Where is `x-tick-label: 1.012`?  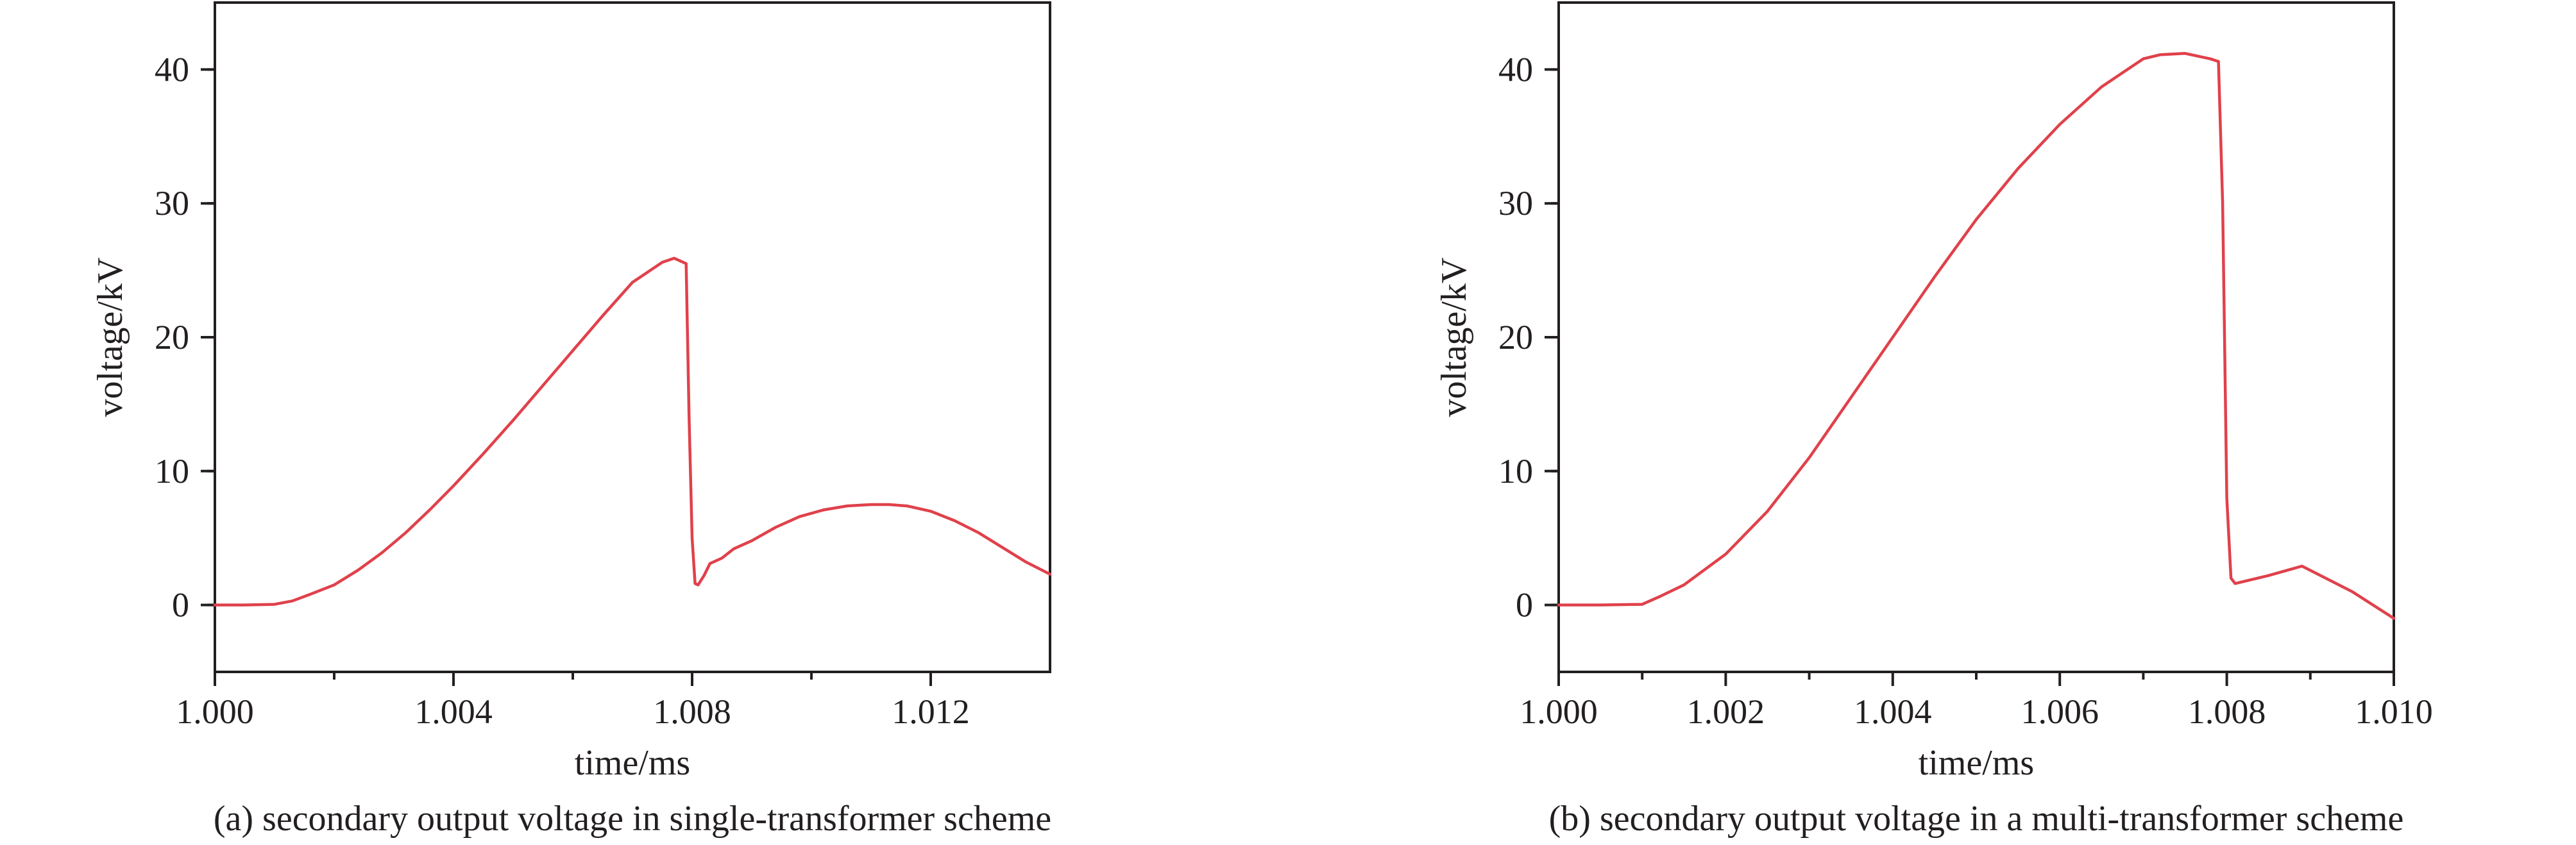
x-tick-label: 1.012 is located at coordinates (931, 711).